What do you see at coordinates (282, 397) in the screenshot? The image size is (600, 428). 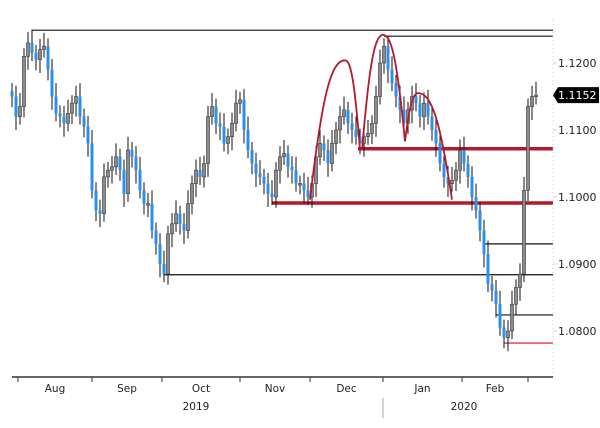 I see `x-axis: Aug Sep Oct Nov Dec Jan Feb 2019 2020` at bounding box center [282, 397].